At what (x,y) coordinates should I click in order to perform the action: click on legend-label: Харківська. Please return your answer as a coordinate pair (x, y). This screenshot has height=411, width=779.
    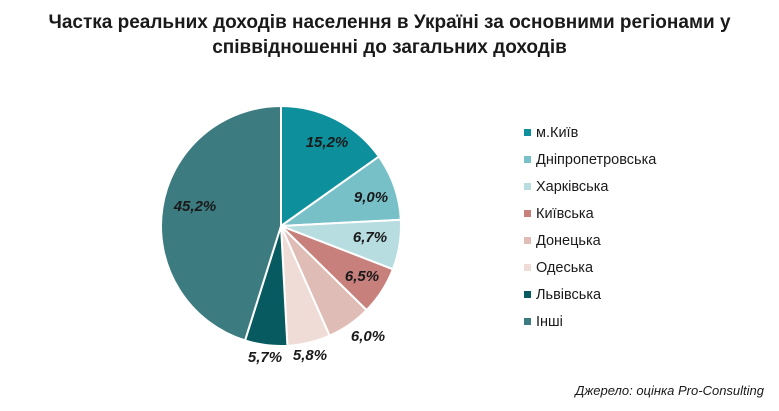
    Looking at the image, I should click on (572, 187).